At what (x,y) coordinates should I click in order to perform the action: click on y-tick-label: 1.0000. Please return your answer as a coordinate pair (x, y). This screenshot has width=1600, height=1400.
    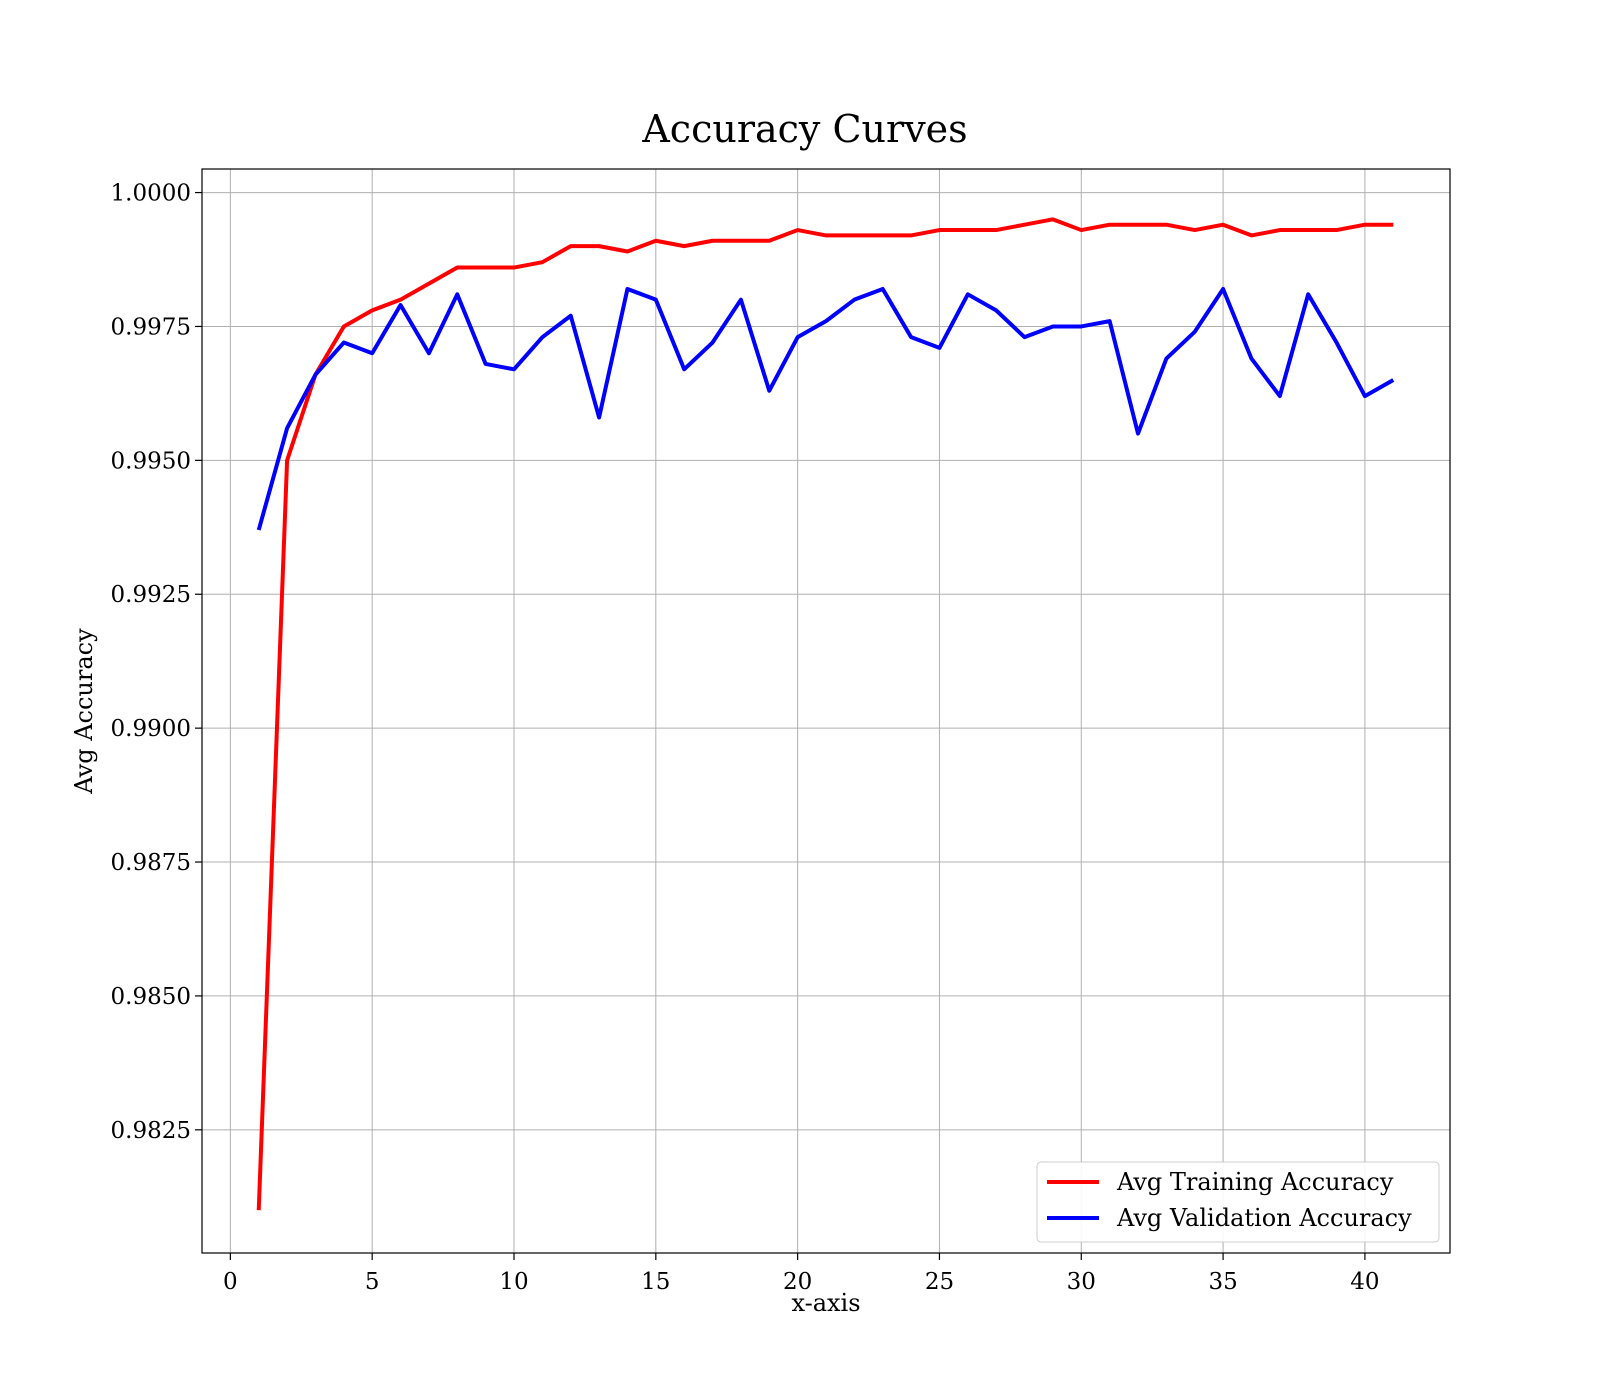
    Looking at the image, I should click on (151, 194).